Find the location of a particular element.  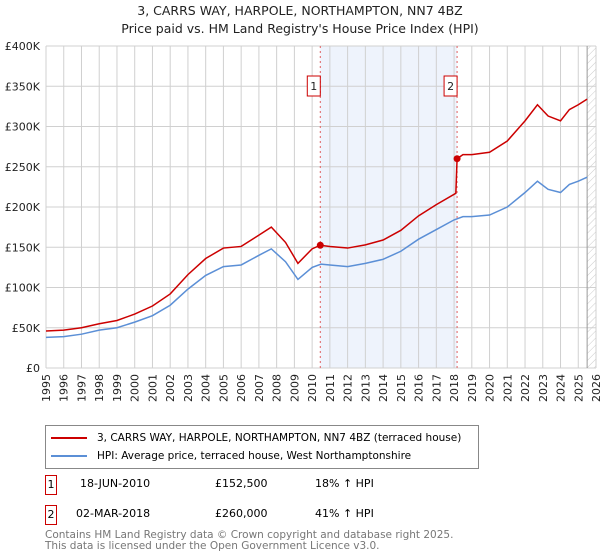

legend-red-line is located at coordinates (69, 438).